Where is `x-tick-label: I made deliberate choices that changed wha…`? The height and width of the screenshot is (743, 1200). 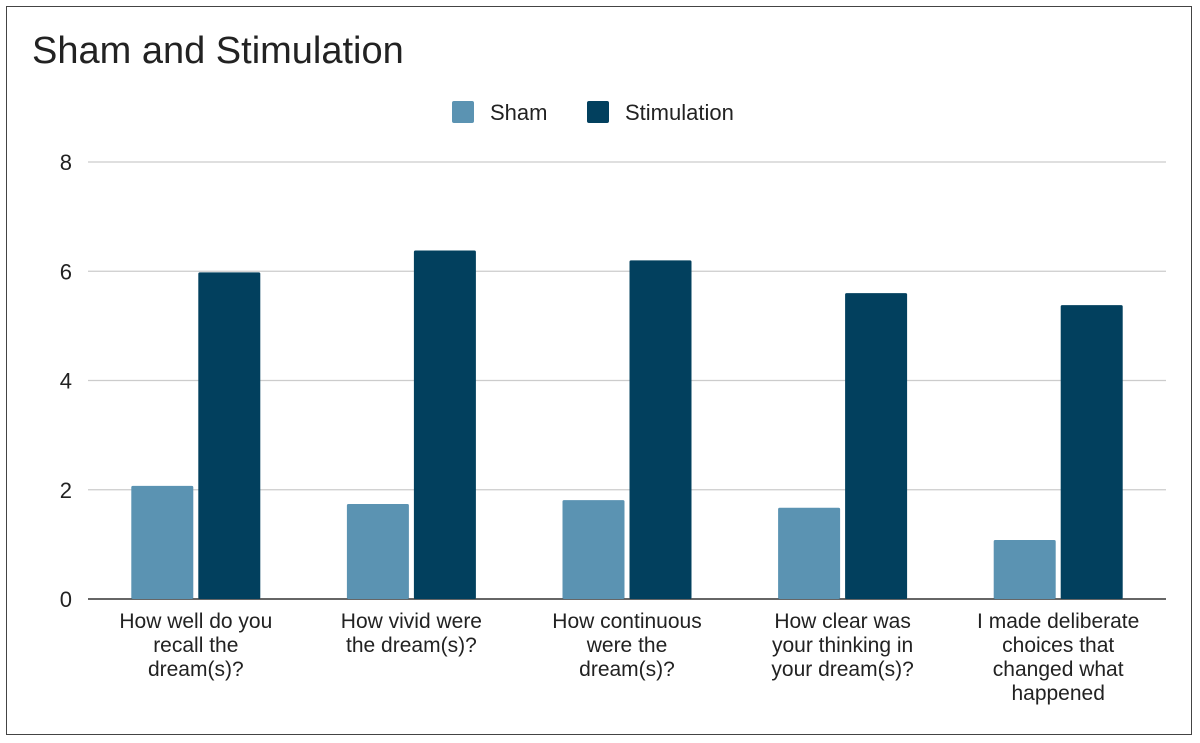
x-tick-label: I made deliberate choices that changed wha… is located at coordinates (1058, 657).